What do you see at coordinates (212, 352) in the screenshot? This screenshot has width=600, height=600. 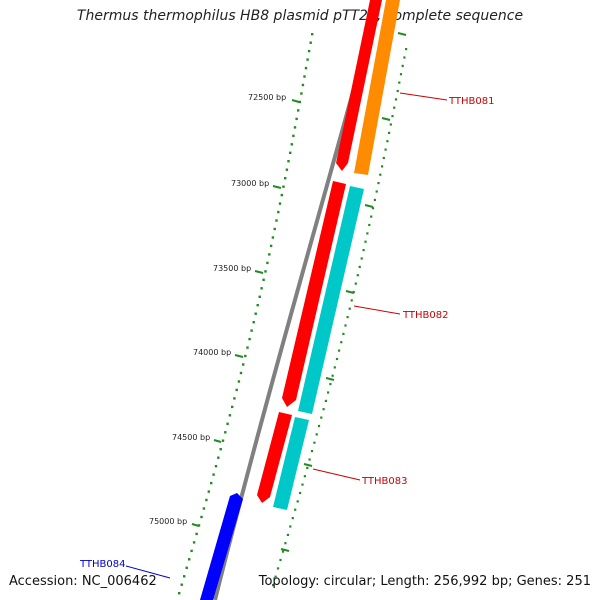 I see `tick-label: 74000 bp` at bounding box center [212, 352].